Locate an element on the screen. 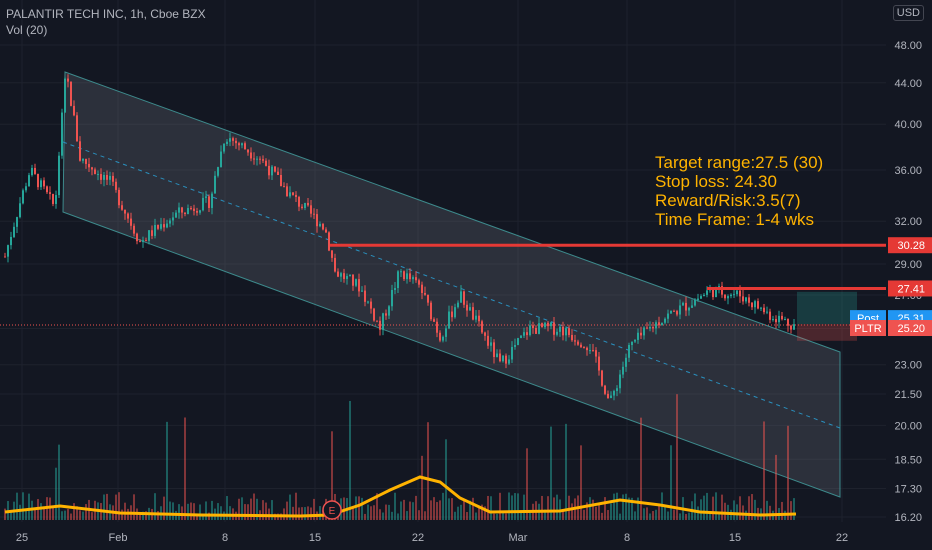 The width and height of the screenshot is (932, 550). time-tick-label: Mar is located at coordinates (518, 538).